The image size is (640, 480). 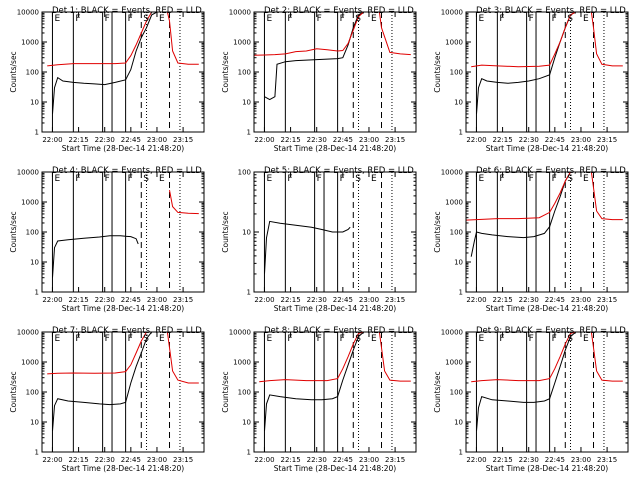 What do you see at coordinates (127, 171) in the screenshot?
I see `panel-title: Det 4: BLACK = Events, RED = LLD` at bounding box center [127, 171].